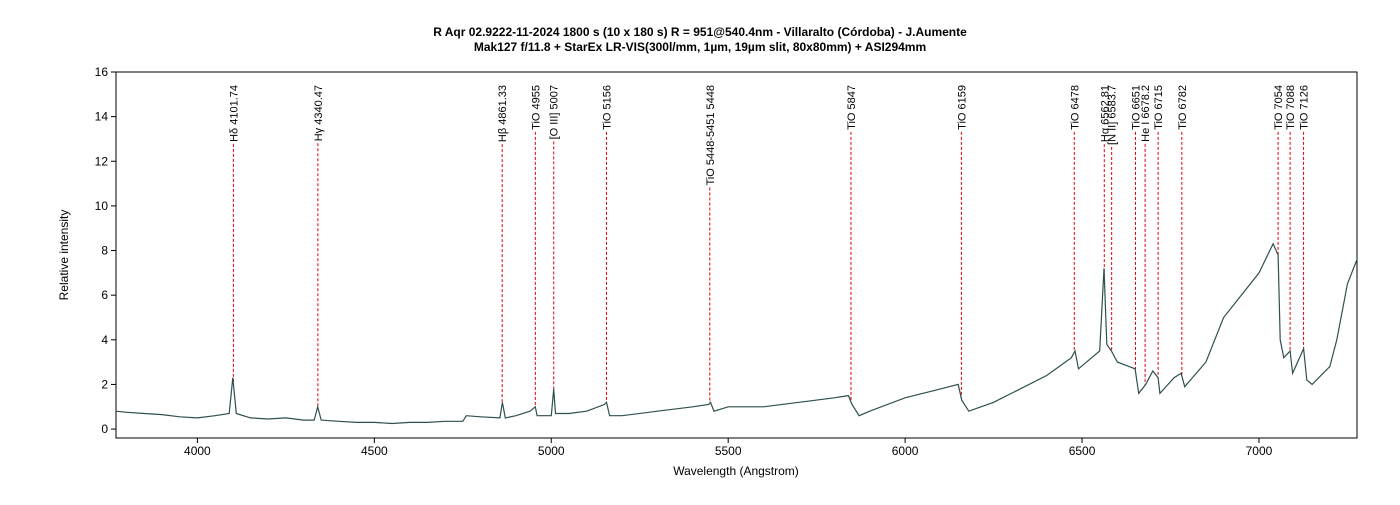  Describe the element at coordinates (104, 295) in the screenshot. I see `y-tick-label: 6` at that location.